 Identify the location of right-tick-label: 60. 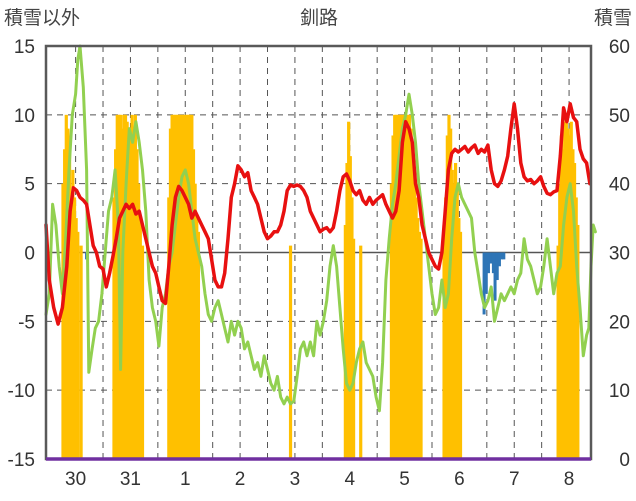
(619, 47).